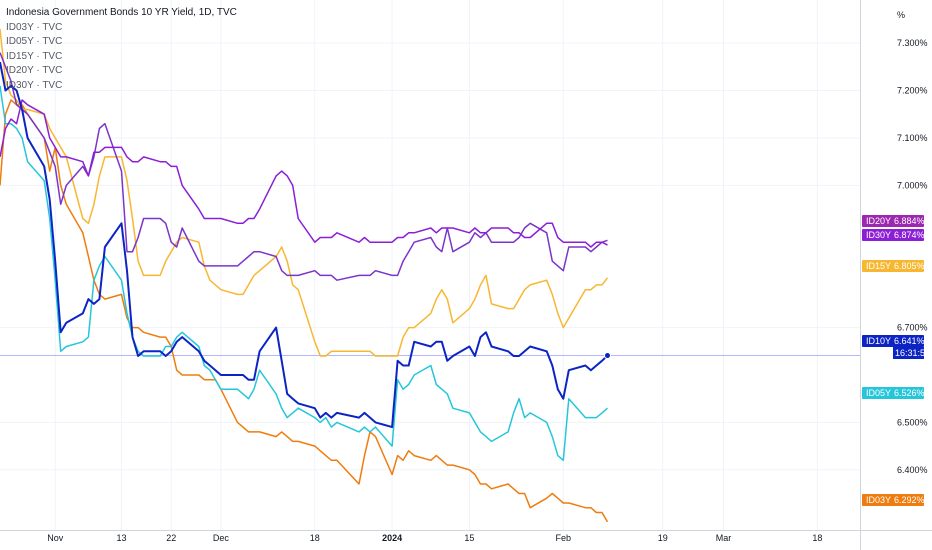  Describe the element at coordinates (434, 538) in the screenshot. I see `time-axis: Nov 13 22 Dec 18 2024 15 Feb 19 Mar 18` at that location.